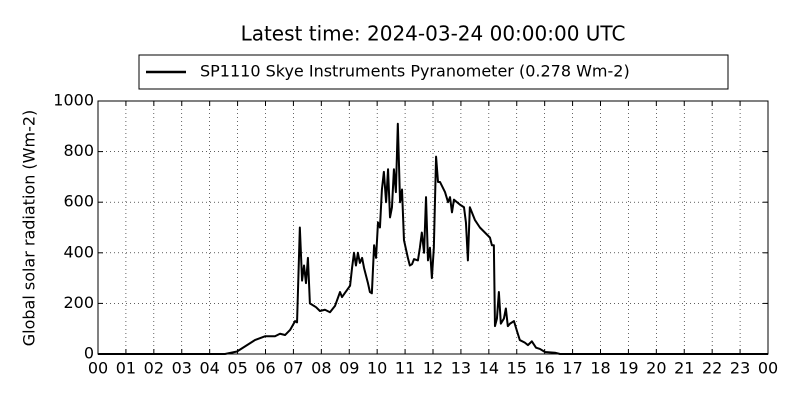  What do you see at coordinates (321, 368) in the screenshot?
I see `x-tick-label: 08` at bounding box center [321, 368].